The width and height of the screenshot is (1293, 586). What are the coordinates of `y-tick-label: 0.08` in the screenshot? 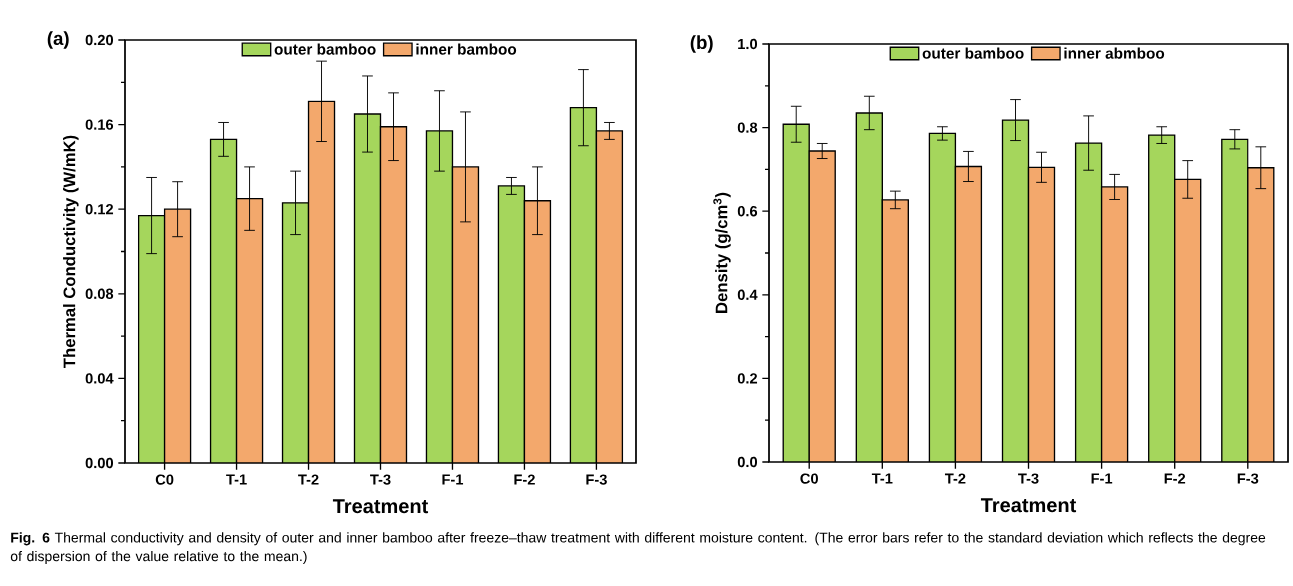 It's located at (99, 293).